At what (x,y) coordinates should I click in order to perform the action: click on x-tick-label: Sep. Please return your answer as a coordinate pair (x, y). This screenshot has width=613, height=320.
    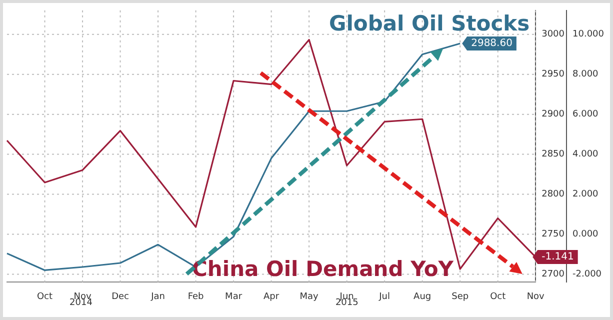
    Looking at the image, I should click on (460, 297).